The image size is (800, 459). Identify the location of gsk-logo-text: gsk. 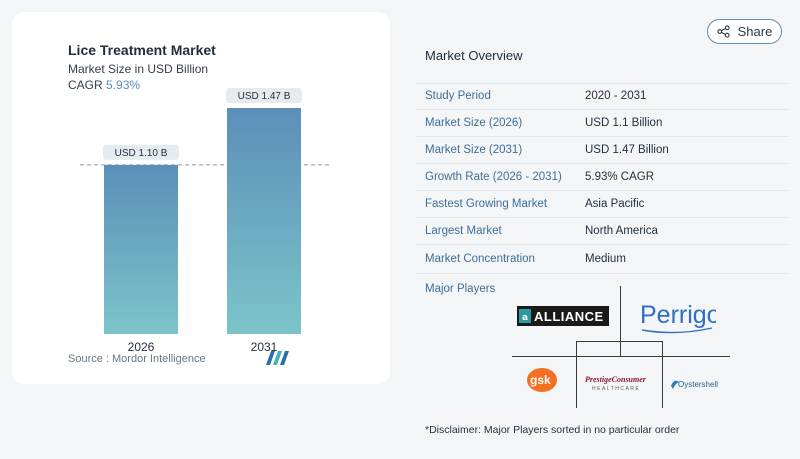
(540, 380).